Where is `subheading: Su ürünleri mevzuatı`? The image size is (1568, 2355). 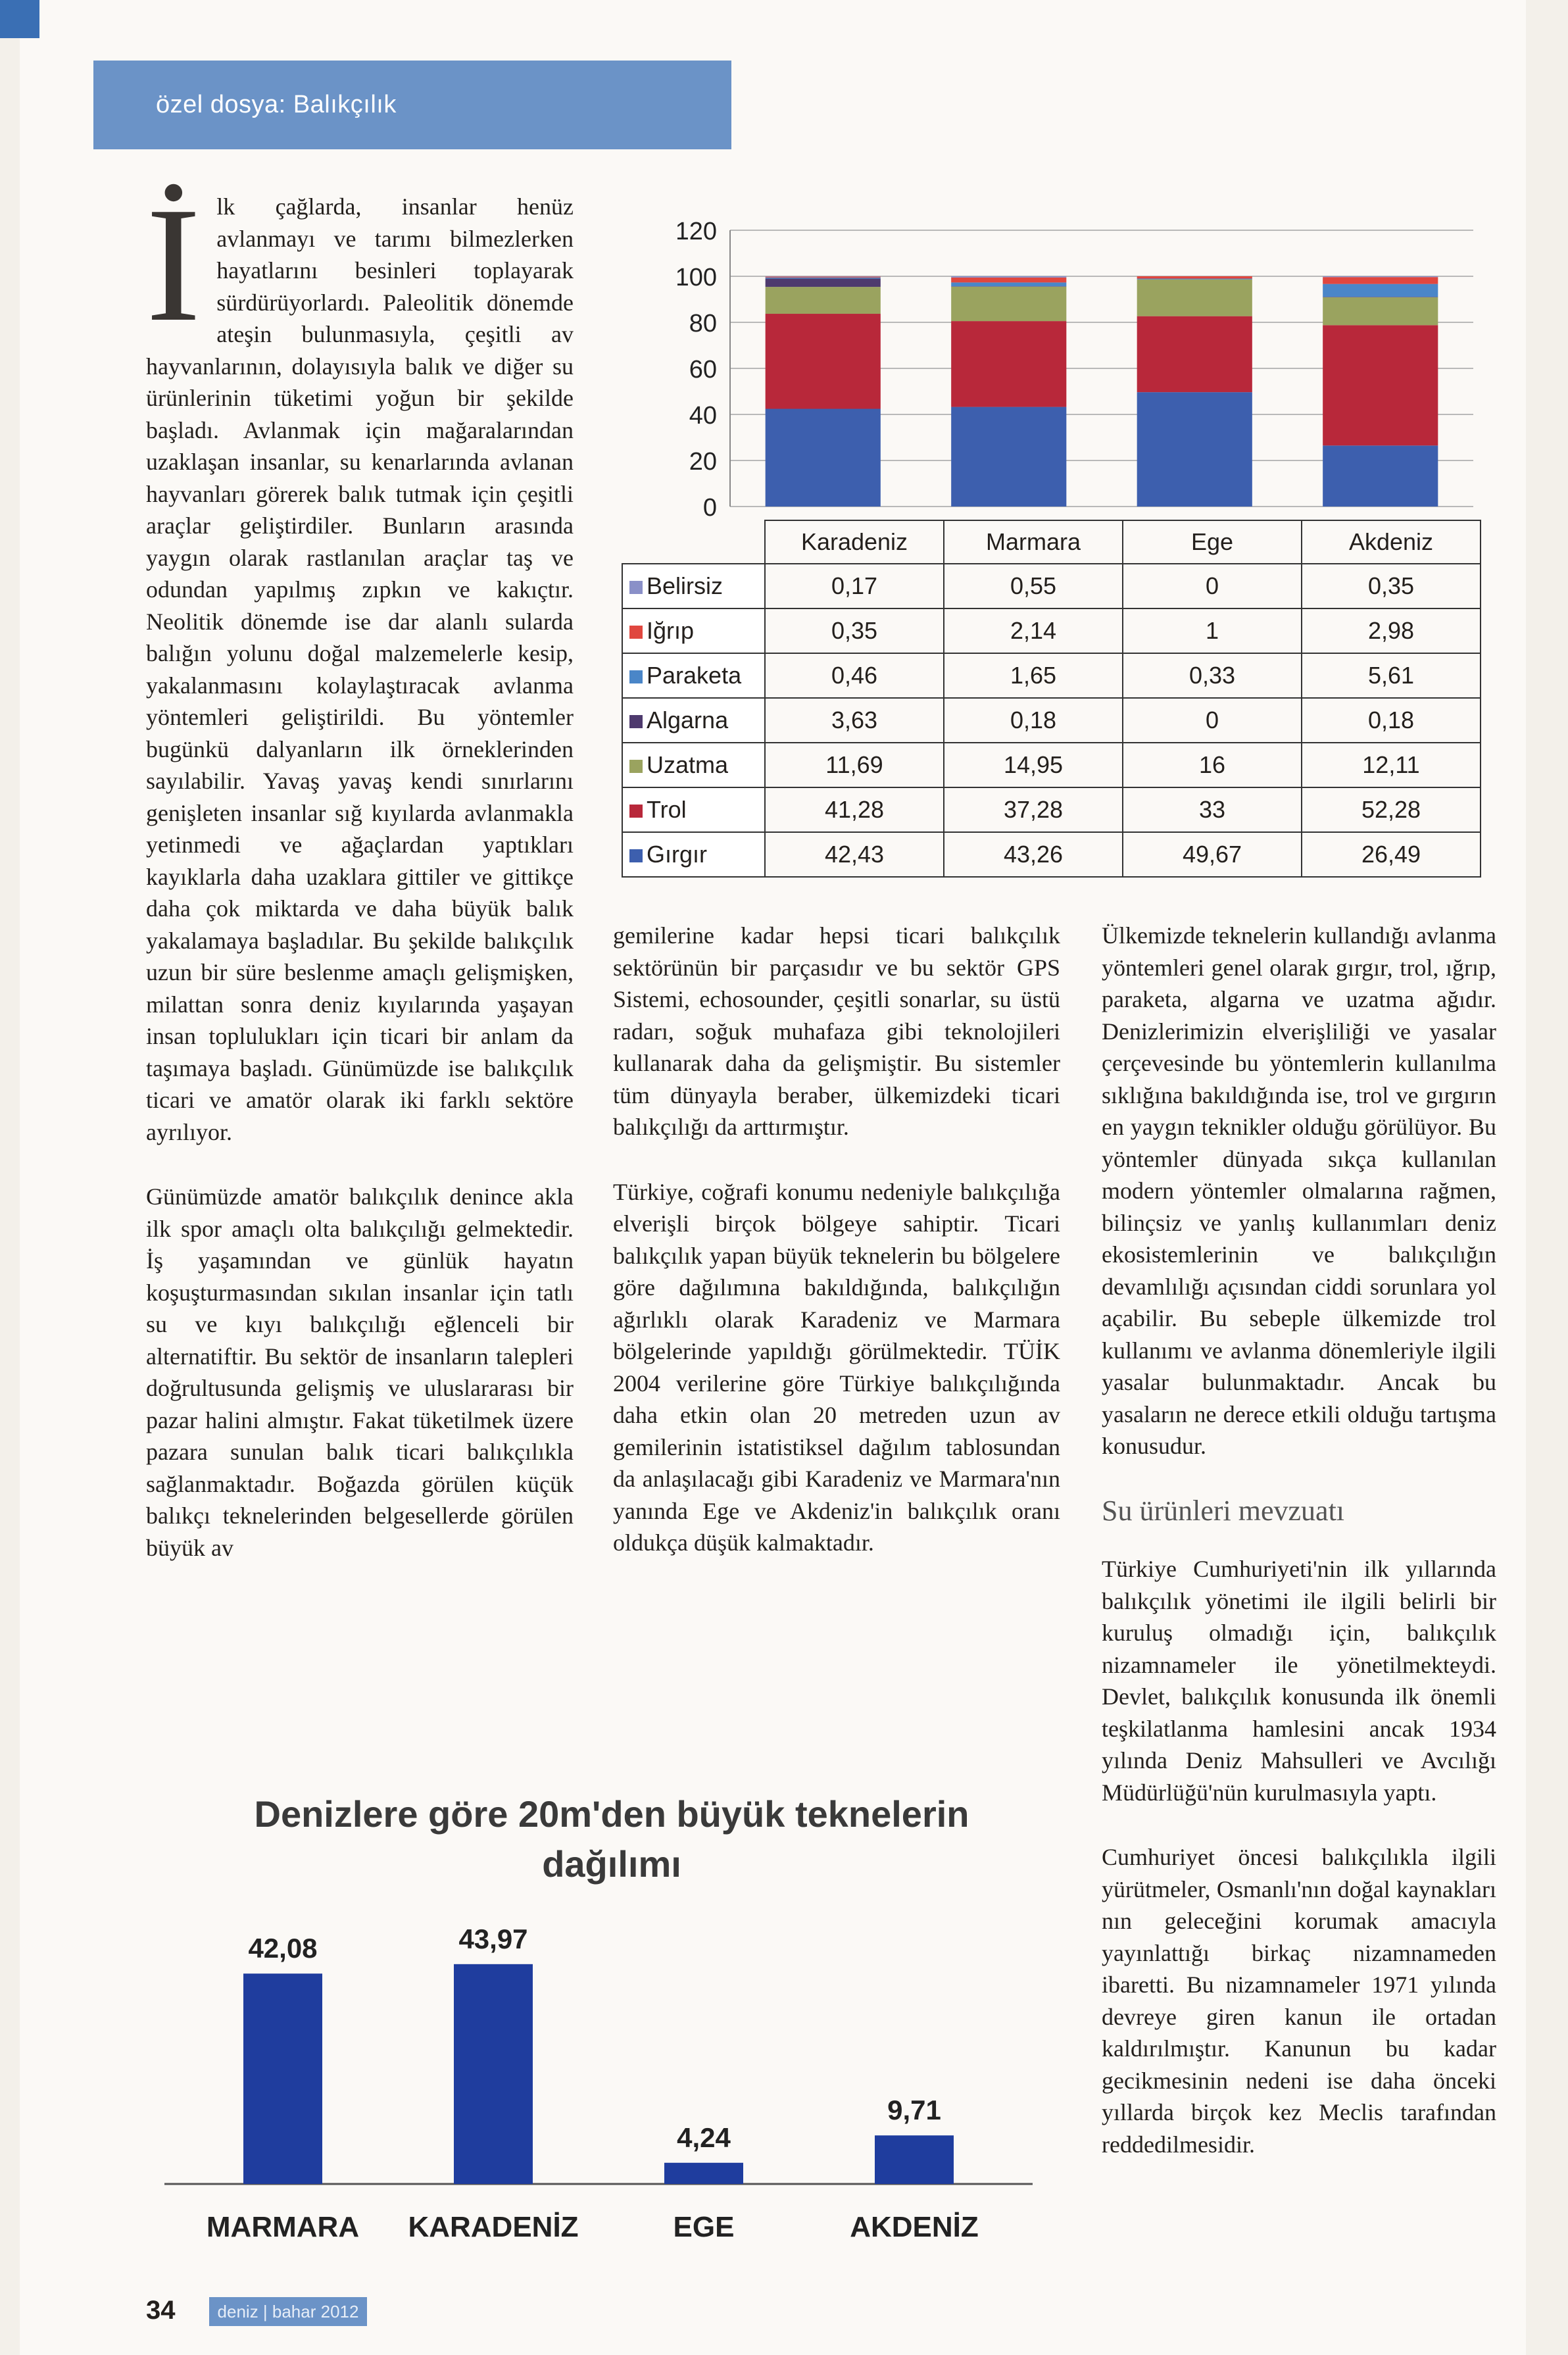
subheading: Su ürünleri mevzuatı is located at coordinates (1224, 1510).